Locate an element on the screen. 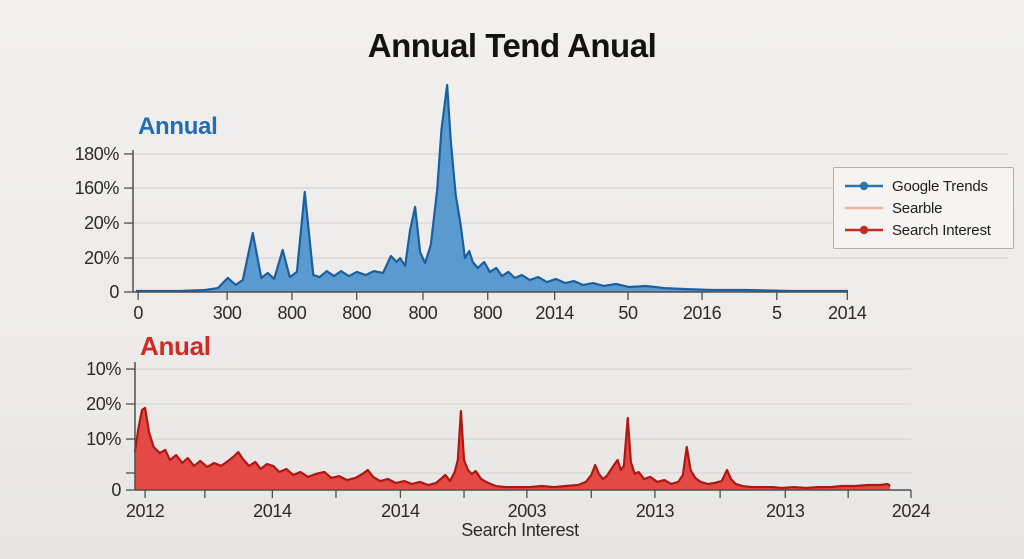 The image size is (1024, 559). x-tick-label: 2016 is located at coordinates (702, 313).